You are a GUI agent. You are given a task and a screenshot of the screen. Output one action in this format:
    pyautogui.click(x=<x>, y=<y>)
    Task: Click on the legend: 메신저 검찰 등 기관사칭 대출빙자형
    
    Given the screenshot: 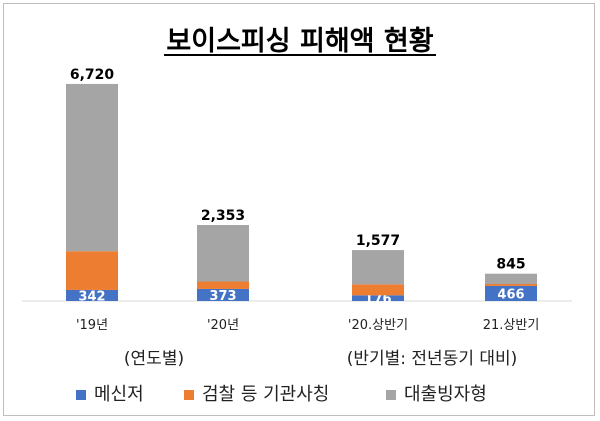 What is the action you would take?
    pyautogui.click(x=281, y=394)
    